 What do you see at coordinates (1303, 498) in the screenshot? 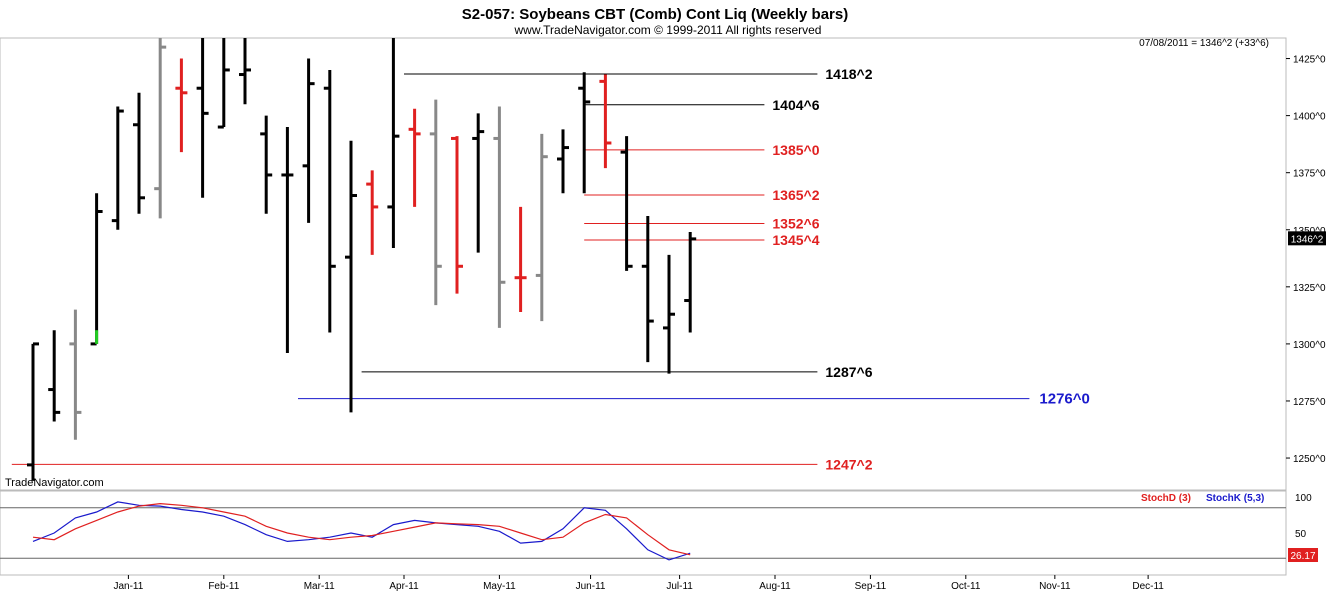
I see `stoch-tick-label: 100` at bounding box center [1303, 498].